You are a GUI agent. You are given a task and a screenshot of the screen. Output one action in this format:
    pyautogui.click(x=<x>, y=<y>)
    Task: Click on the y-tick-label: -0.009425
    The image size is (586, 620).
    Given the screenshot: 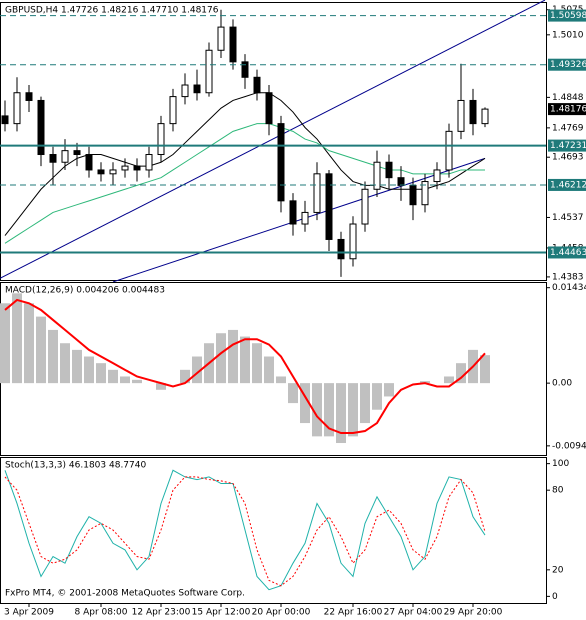 What is the action you would take?
    pyautogui.click(x=569, y=446)
    